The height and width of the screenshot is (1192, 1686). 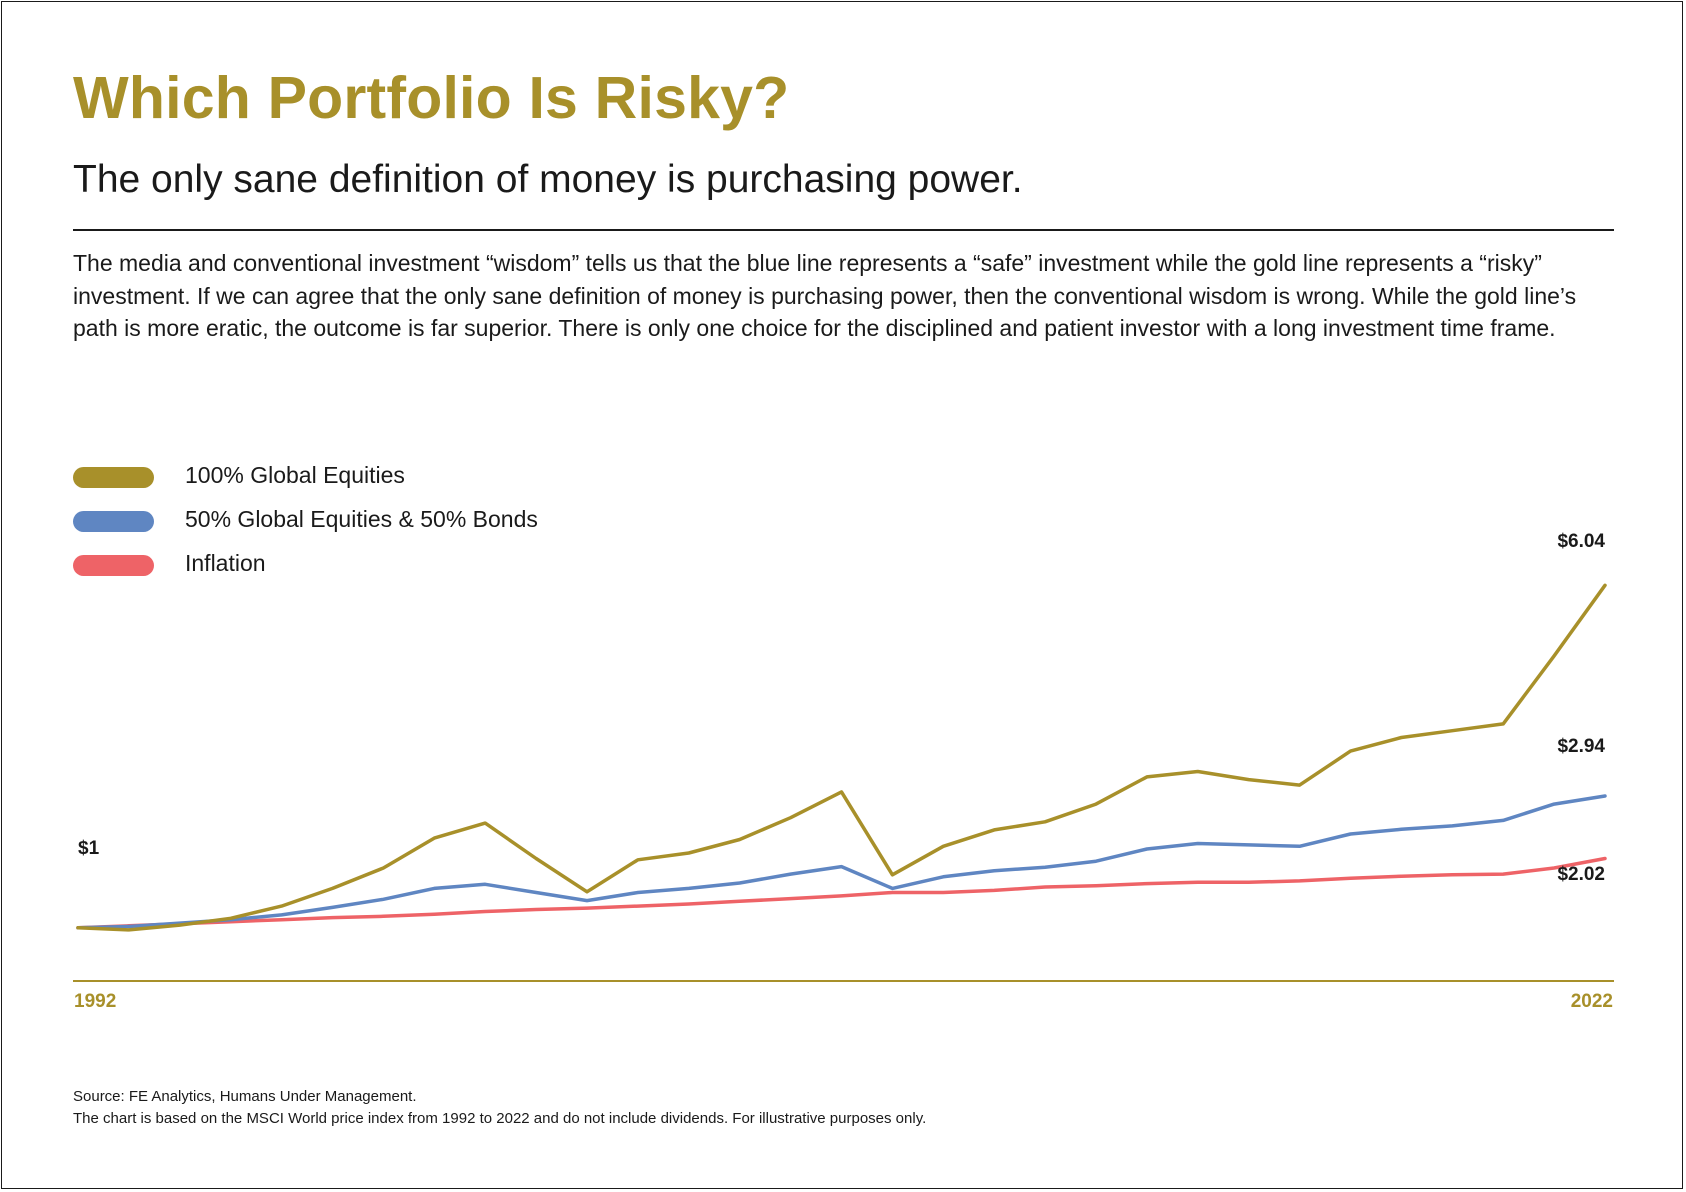 I want to click on page-title: Which Portfolio Is Risky?, so click(x=431, y=98).